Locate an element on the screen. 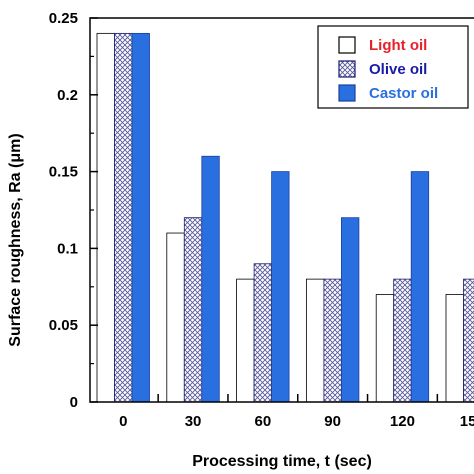 Image resolution: width=474 pixels, height=474 pixels. y-tick-label: 0.2 is located at coordinates (67, 95).